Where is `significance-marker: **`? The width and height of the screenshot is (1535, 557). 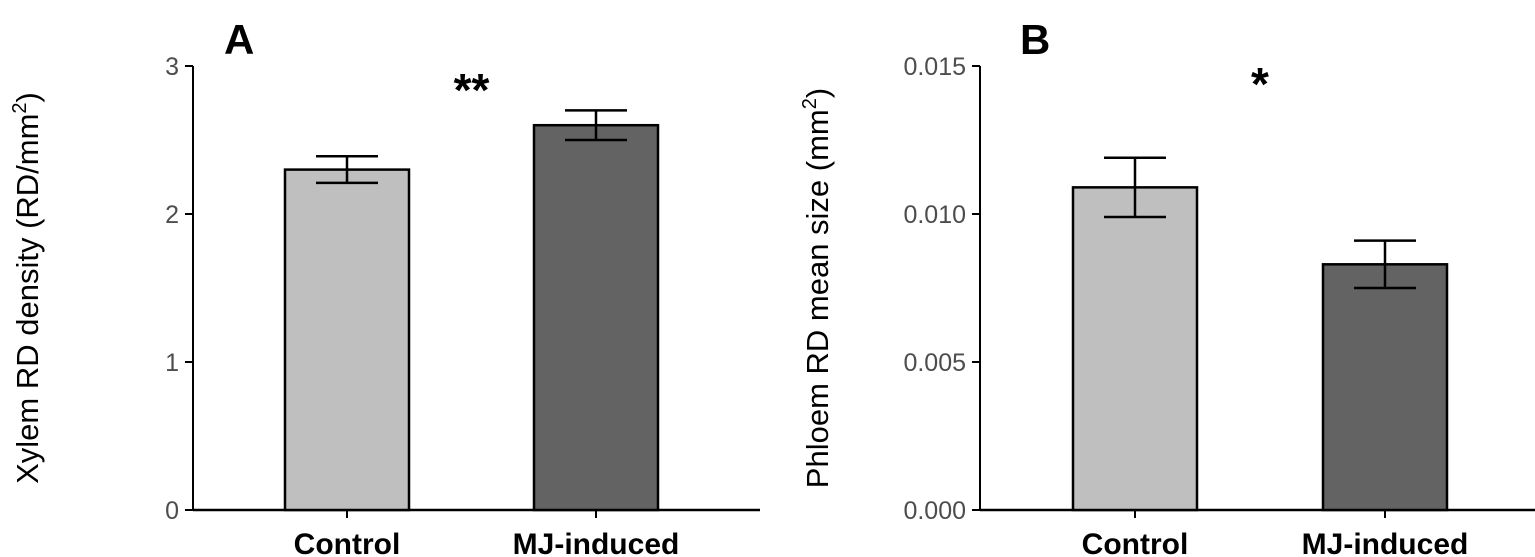 significance-marker: ** is located at coordinates (472, 90).